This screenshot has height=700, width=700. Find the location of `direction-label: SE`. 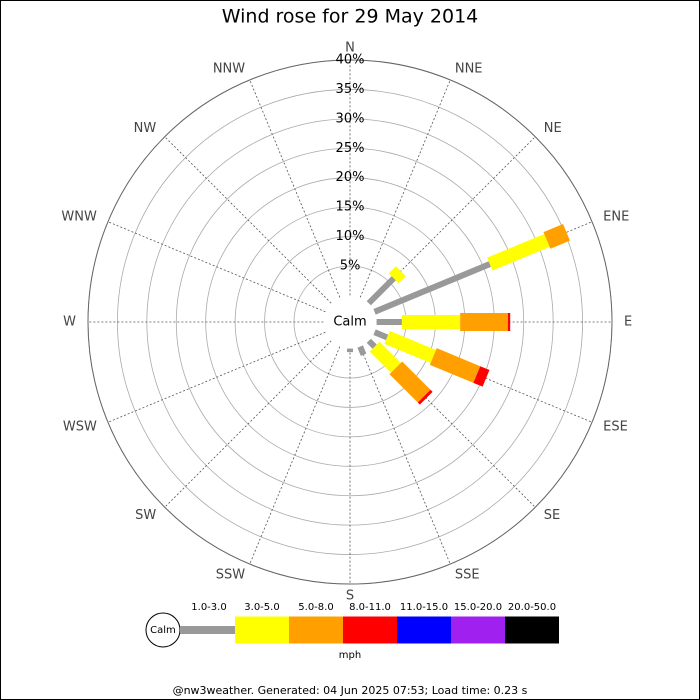

direction-label: SE is located at coordinates (552, 515).